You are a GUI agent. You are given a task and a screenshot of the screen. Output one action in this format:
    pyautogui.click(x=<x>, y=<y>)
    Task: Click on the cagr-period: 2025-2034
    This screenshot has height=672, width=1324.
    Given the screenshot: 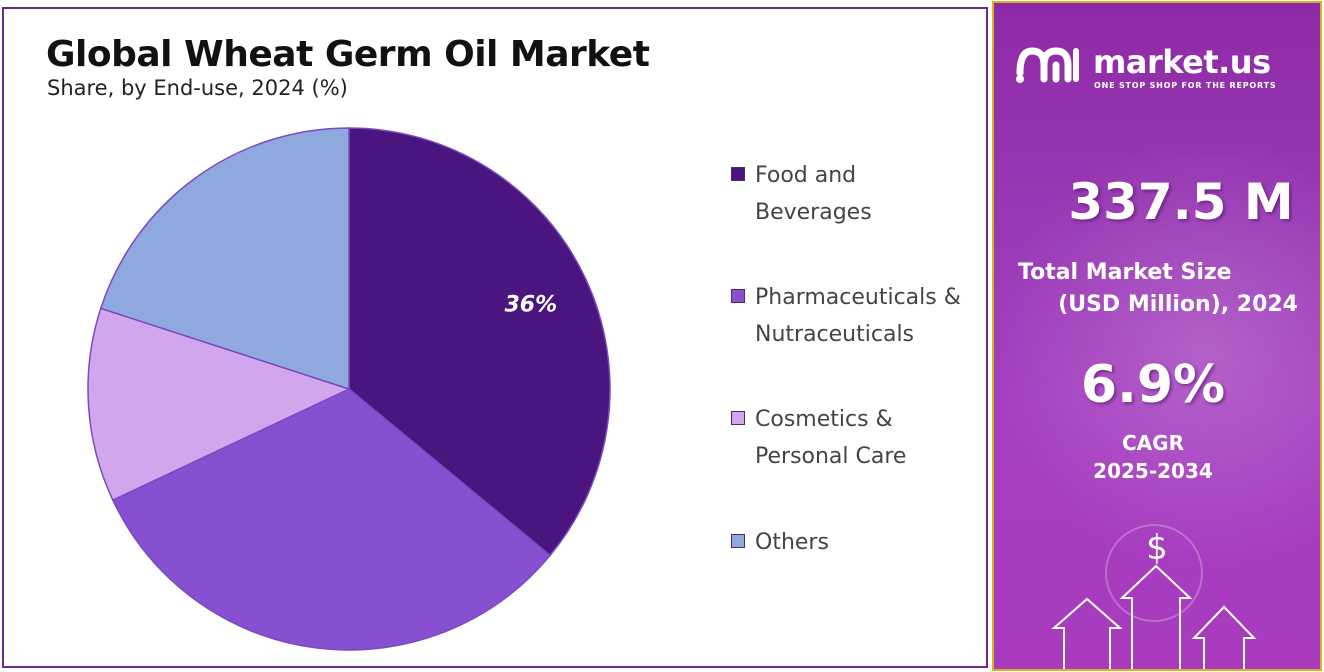 What is the action you would take?
    pyautogui.click(x=1153, y=471)
    